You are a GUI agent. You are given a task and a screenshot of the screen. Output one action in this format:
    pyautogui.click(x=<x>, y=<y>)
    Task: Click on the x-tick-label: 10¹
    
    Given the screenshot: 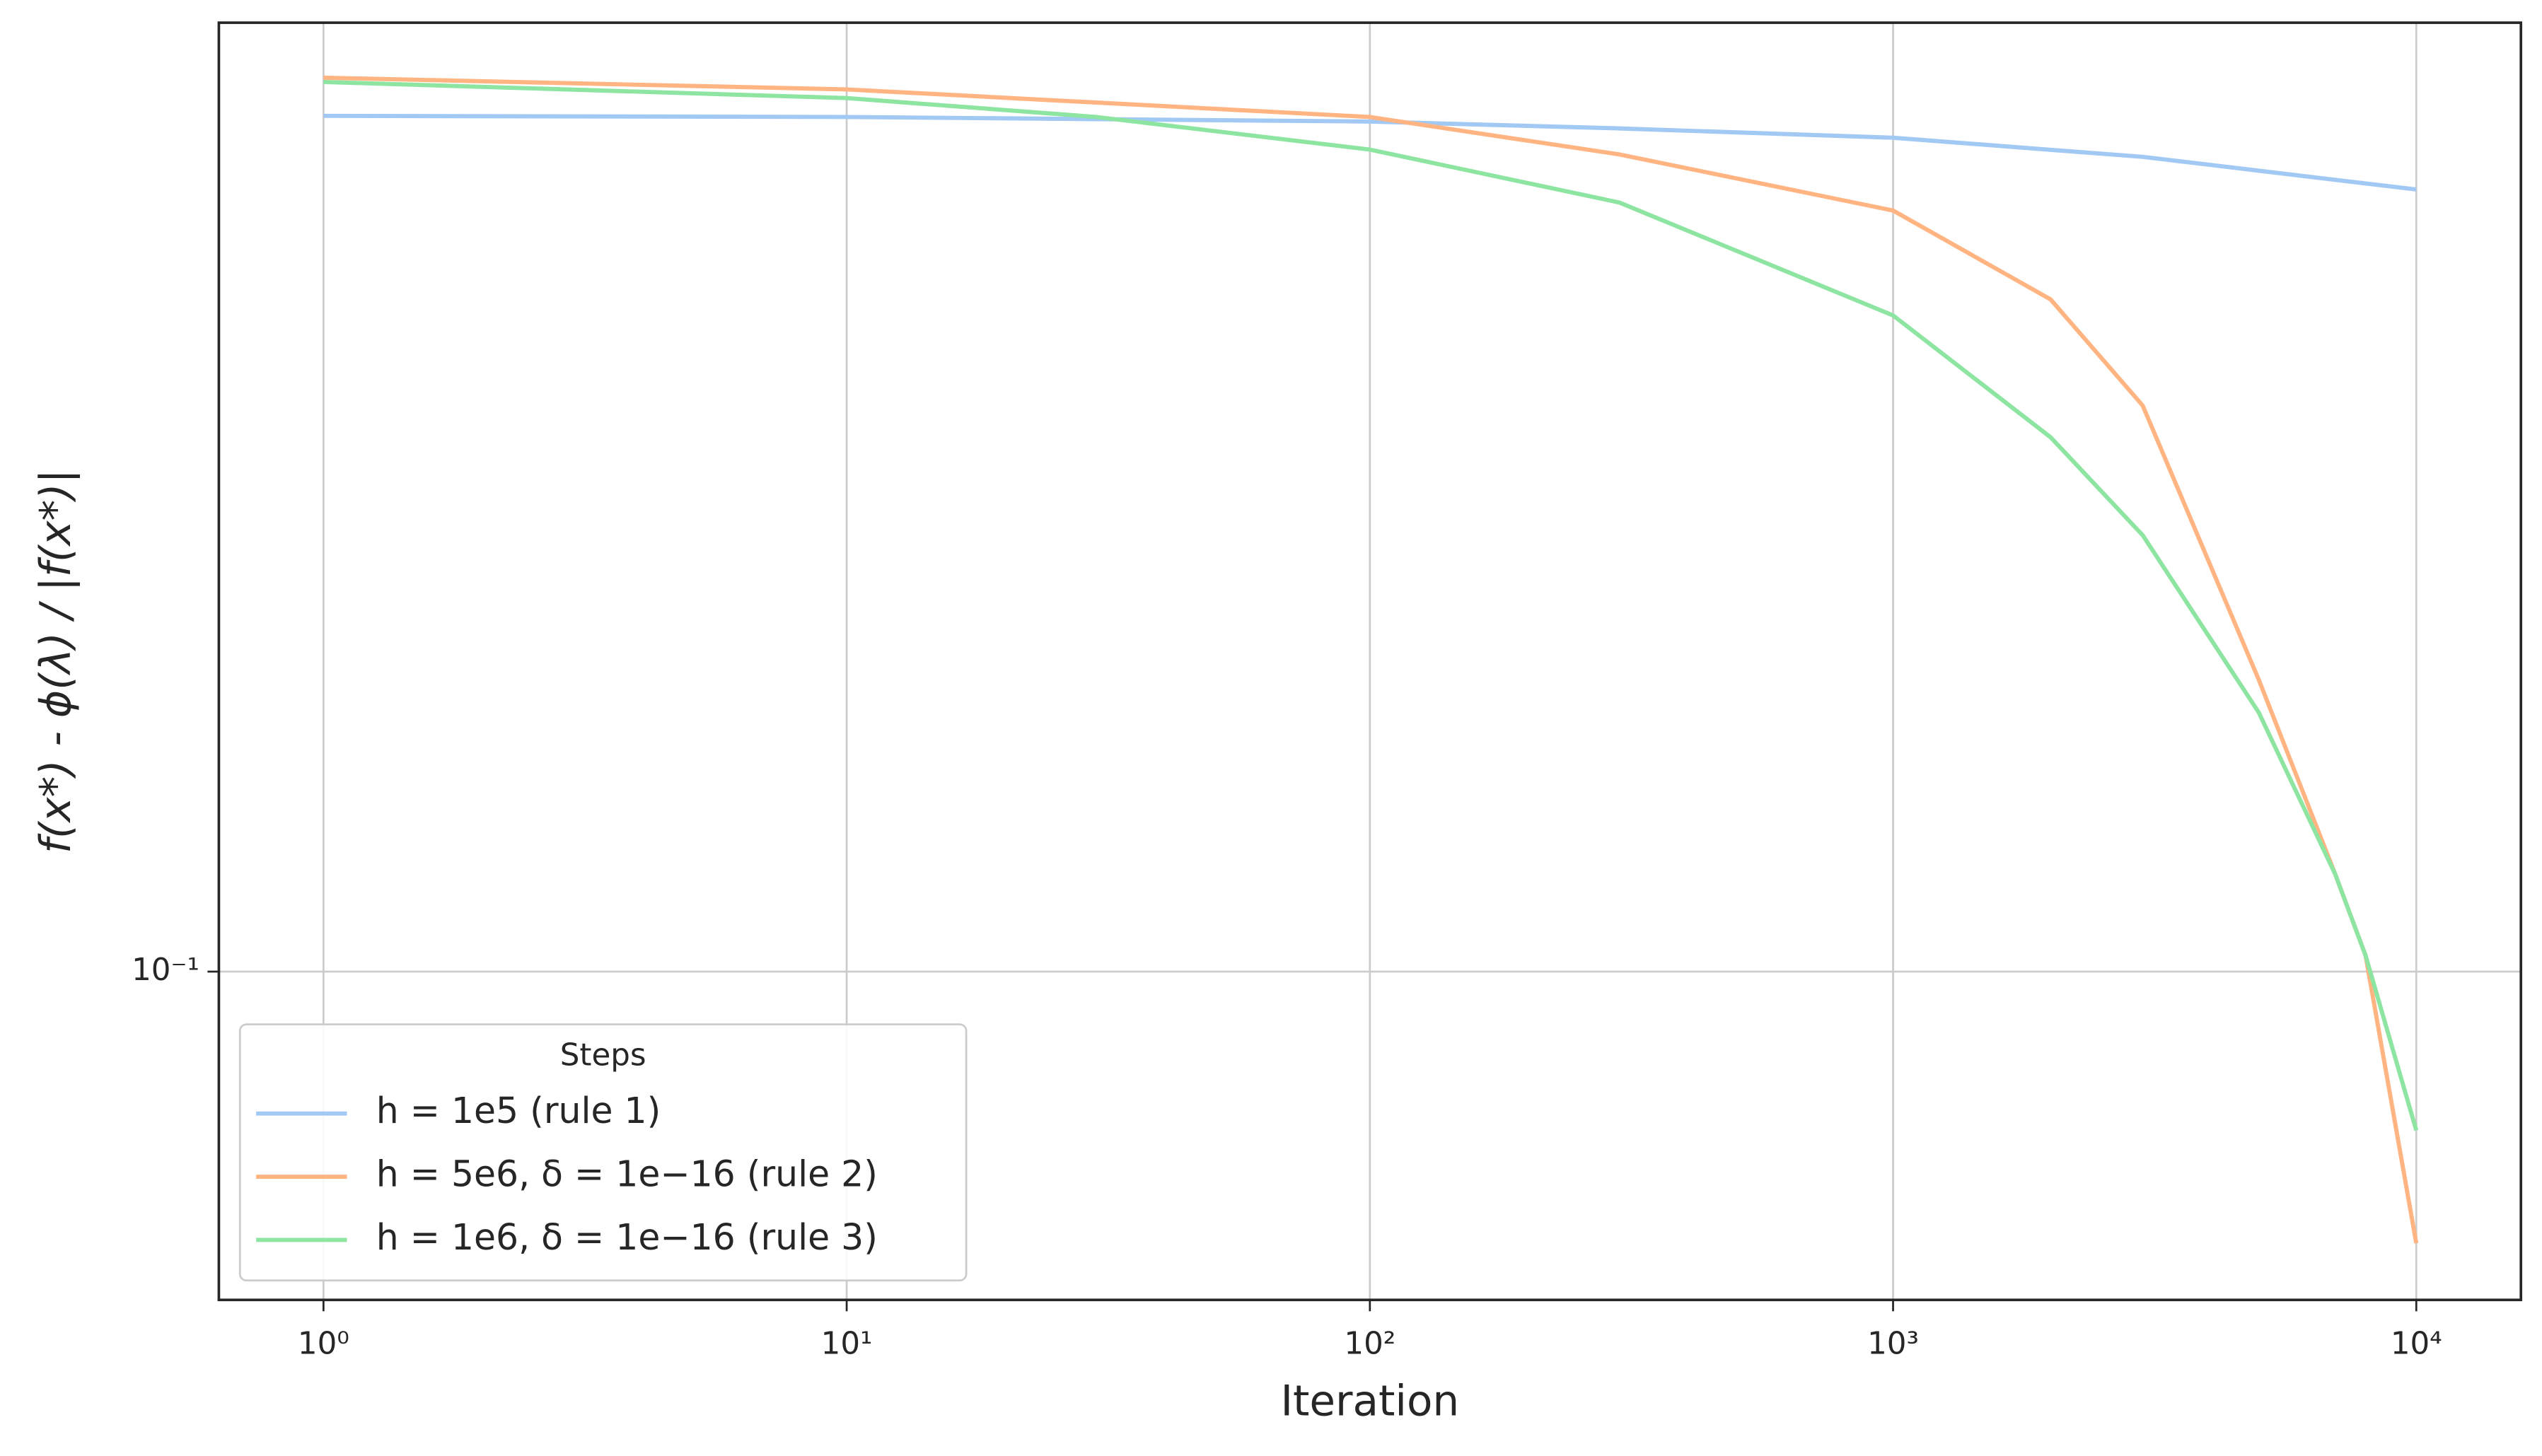 What is the action you would take?
    pyautogui.click(x=847, y=1344)
    